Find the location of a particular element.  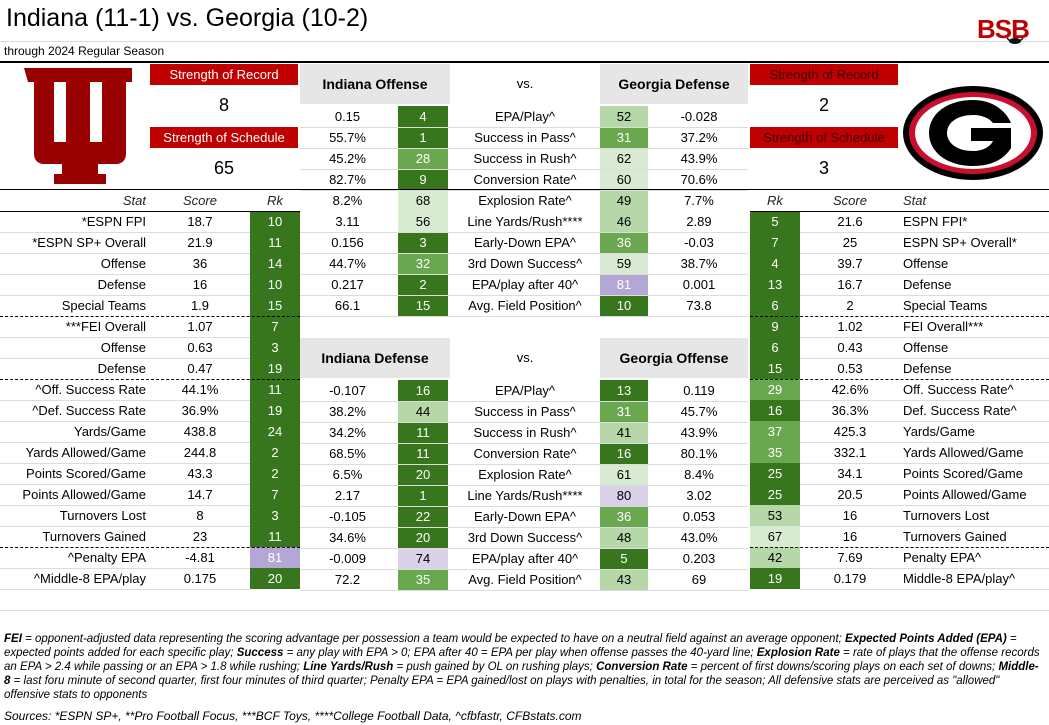

matchup-right-value: 43.9% is located at coordinates (699, 432).